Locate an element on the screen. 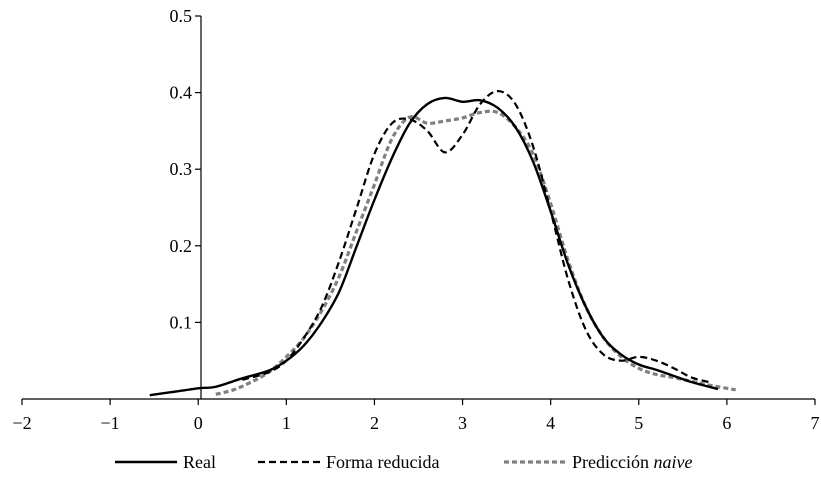  legend-label-italic-text: naive is located at coordinates (672, 462).